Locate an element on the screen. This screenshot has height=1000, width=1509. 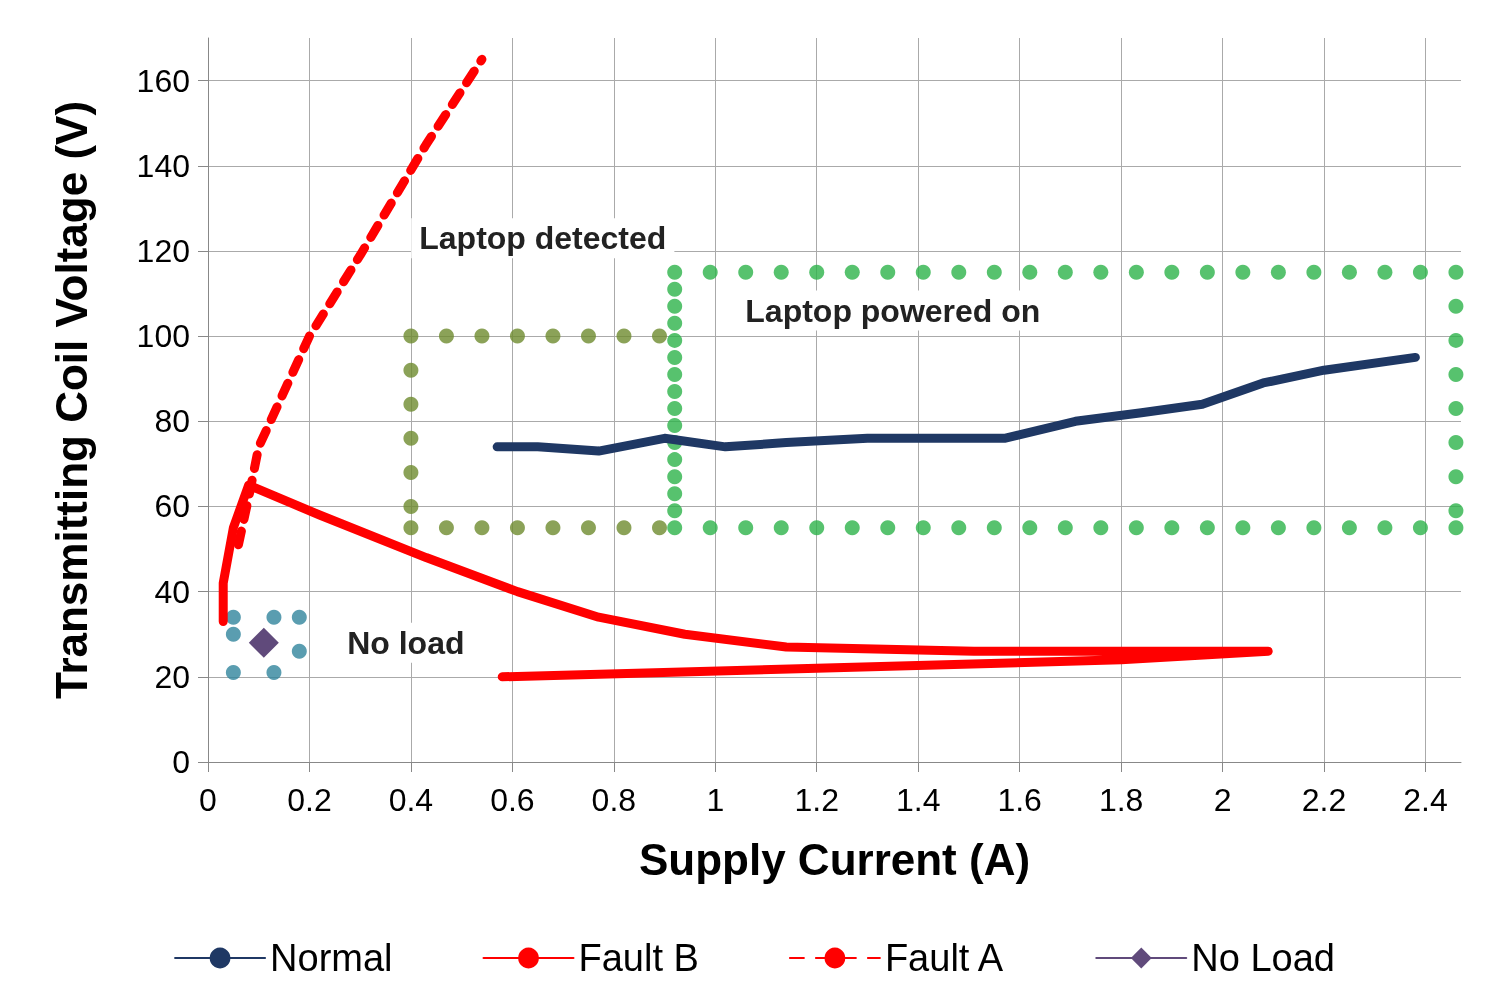
legend-label: Fault A is located at coordinates (944, 958).